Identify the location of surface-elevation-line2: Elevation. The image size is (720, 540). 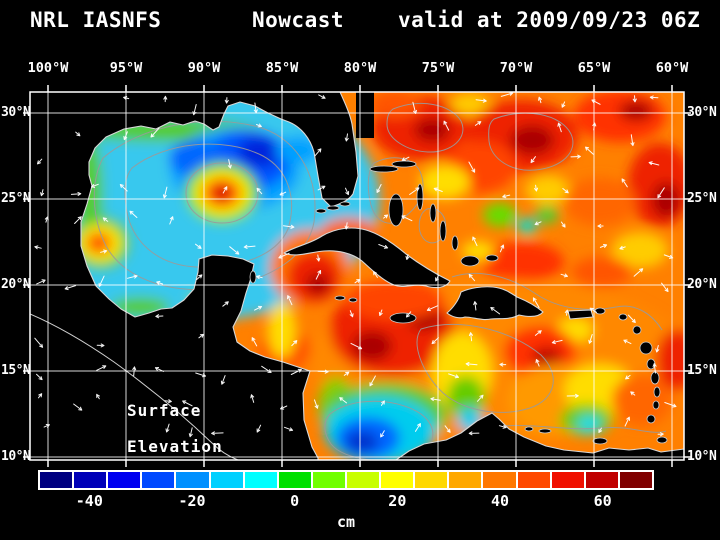
(175, 446).